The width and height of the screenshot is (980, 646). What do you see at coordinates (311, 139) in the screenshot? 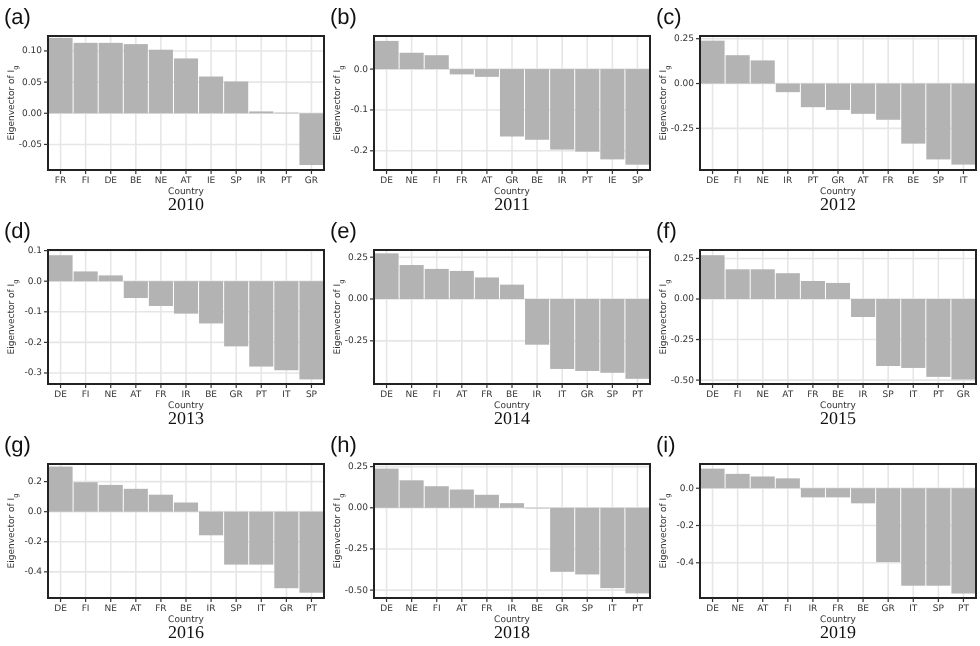
I see `bar` at bounding box center [311, 139].